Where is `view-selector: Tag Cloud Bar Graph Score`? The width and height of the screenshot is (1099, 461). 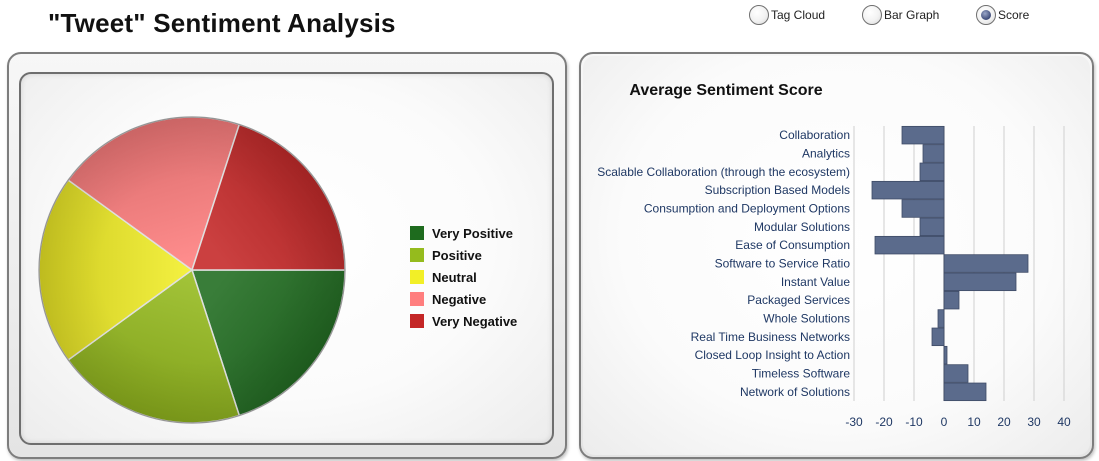
view-selector: Tag Cloud Bar Graph Score is located at coordinates (914, 15).